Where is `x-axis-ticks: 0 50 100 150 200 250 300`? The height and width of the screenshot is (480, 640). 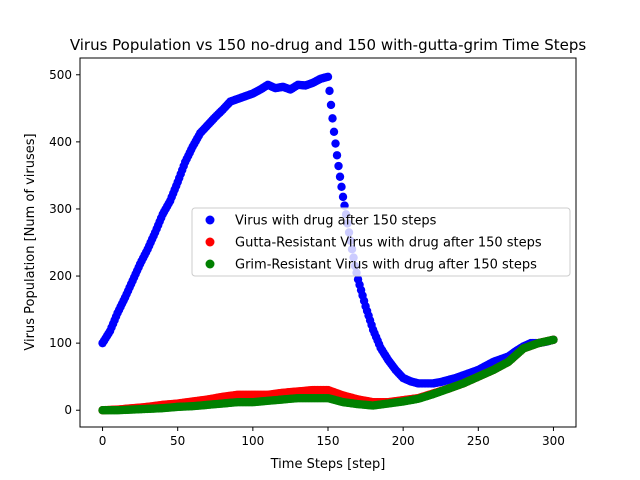
x-axis-ticks: 0 50 100 150 200 250 300 is located at coordinates (332, 437).